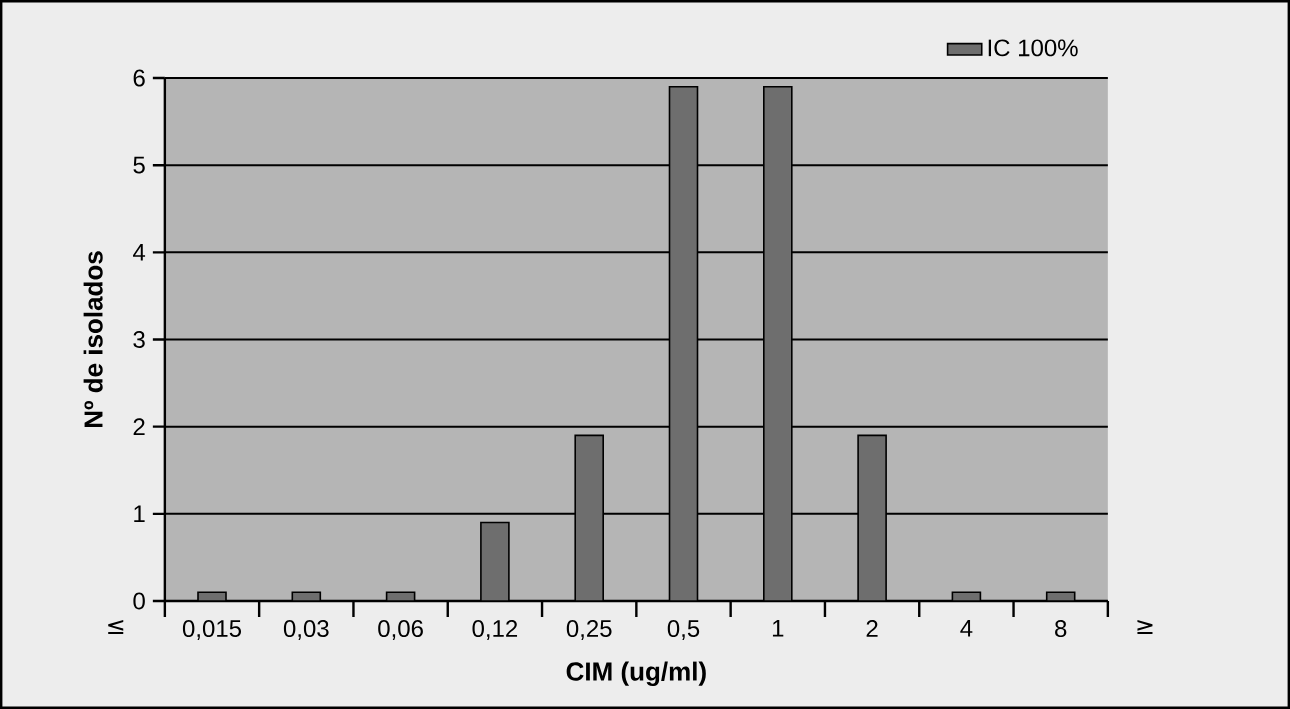 This screenshot has height=709, width=1290. I want to click on x-tick-label: 0,12, so click(495, 630).